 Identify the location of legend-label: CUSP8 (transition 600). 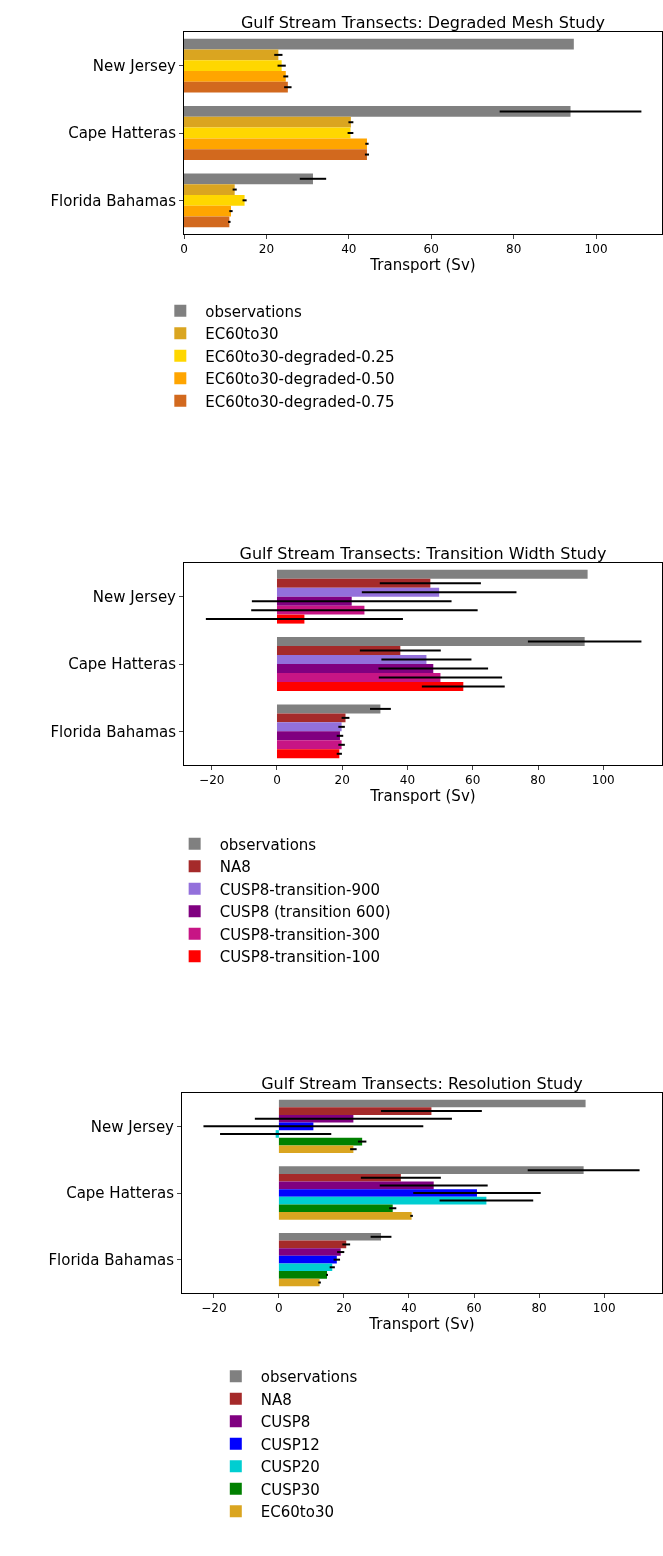
(305, 912).